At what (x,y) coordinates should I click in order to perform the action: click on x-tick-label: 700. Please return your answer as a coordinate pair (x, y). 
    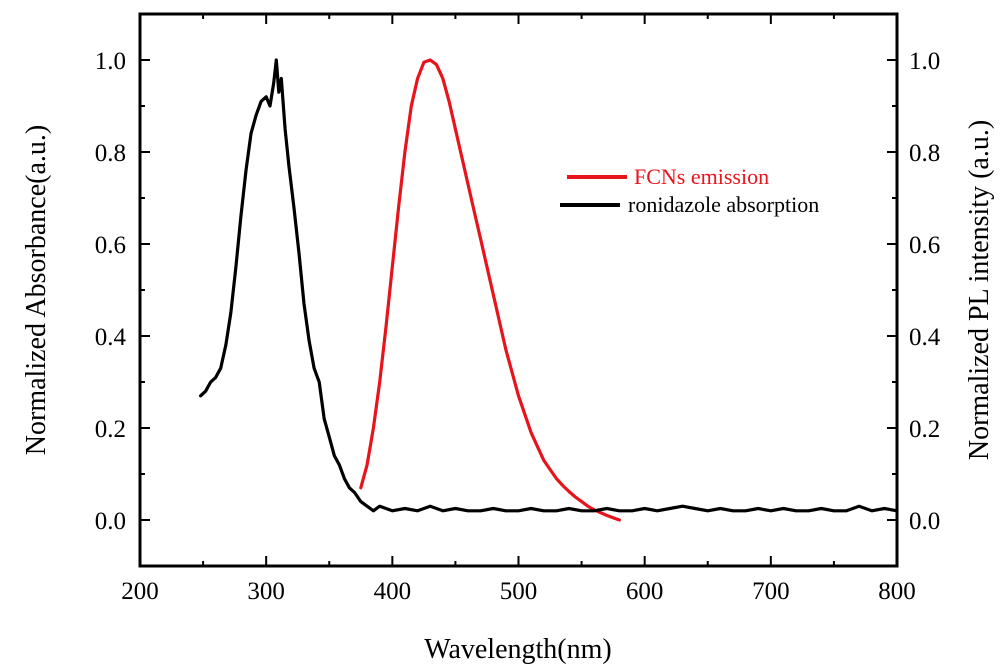
    Looking at the image, I should click on (771, 591).